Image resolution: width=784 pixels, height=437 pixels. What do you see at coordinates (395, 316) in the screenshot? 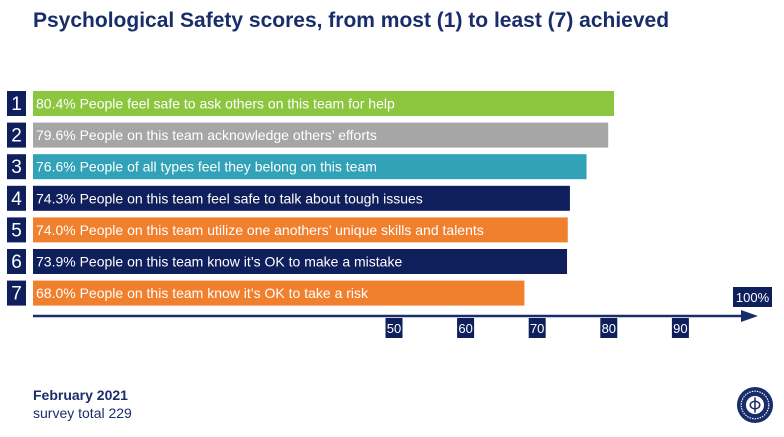
I see `x-axis` at bounding box center [395, 316].